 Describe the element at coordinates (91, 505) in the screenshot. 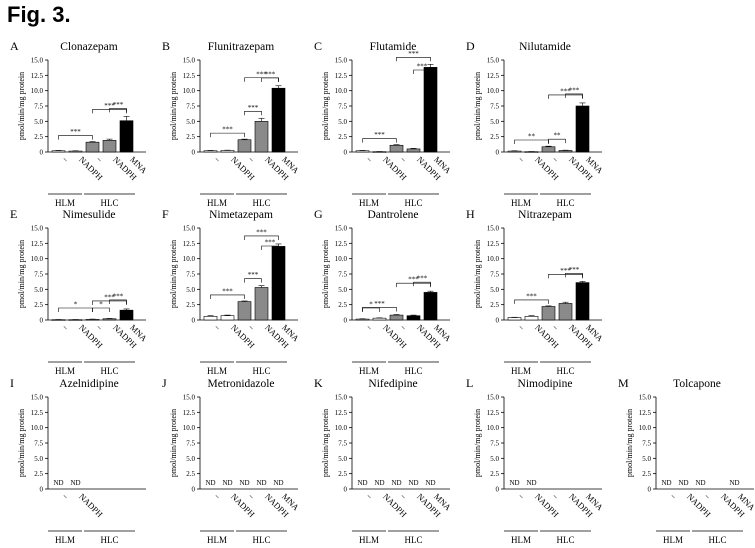

I see `category-label: NADPH` at that location.